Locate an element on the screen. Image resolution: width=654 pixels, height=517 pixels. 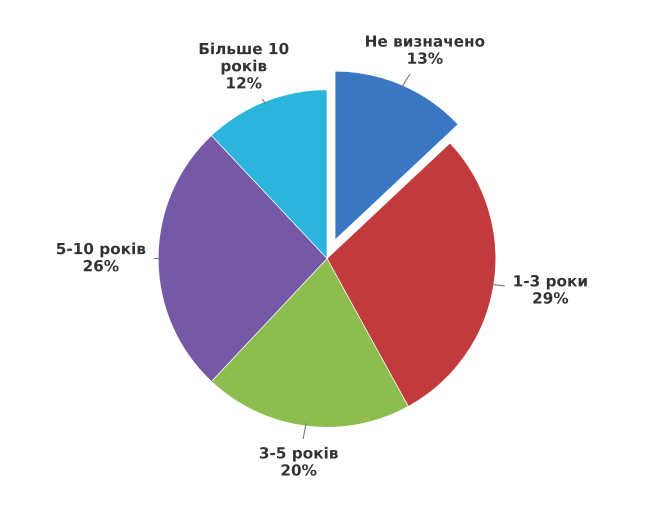
slice-label: 1-3 роки is located at coordinates (550, 282).